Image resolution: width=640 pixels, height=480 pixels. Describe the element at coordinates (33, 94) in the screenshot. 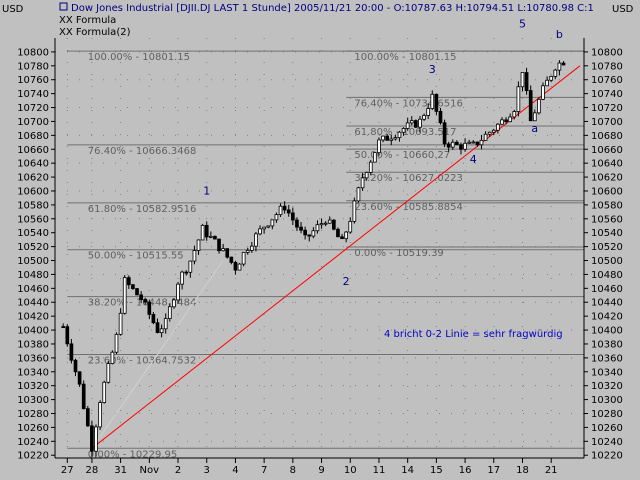

I see `left-tick-label: 10740` at that location.